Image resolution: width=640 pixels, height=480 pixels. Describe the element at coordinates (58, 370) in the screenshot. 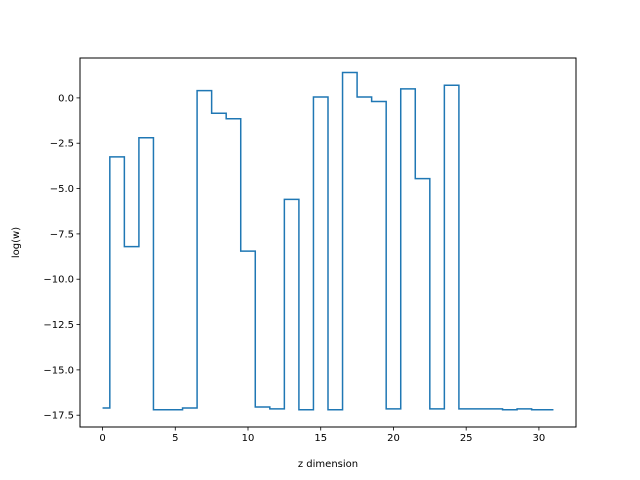

I see `y-tick-label: −15.0` at that location.